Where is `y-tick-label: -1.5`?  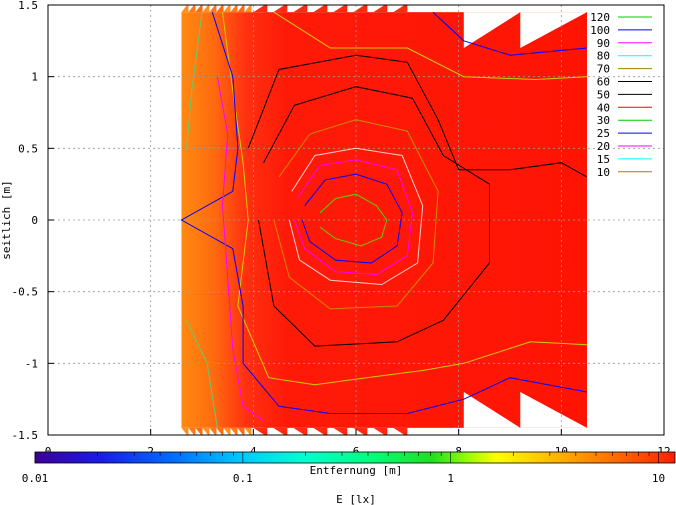
y-tick-label: -1.5 is located at coordinates (25, 435).